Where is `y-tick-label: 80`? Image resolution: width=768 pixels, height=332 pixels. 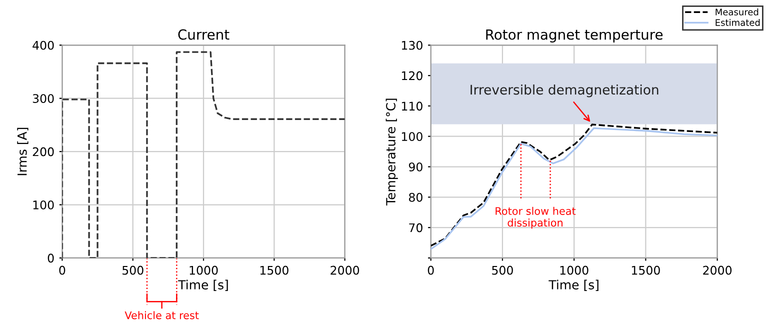 y-tick-label: 80 is located at coordinates (415, 197).